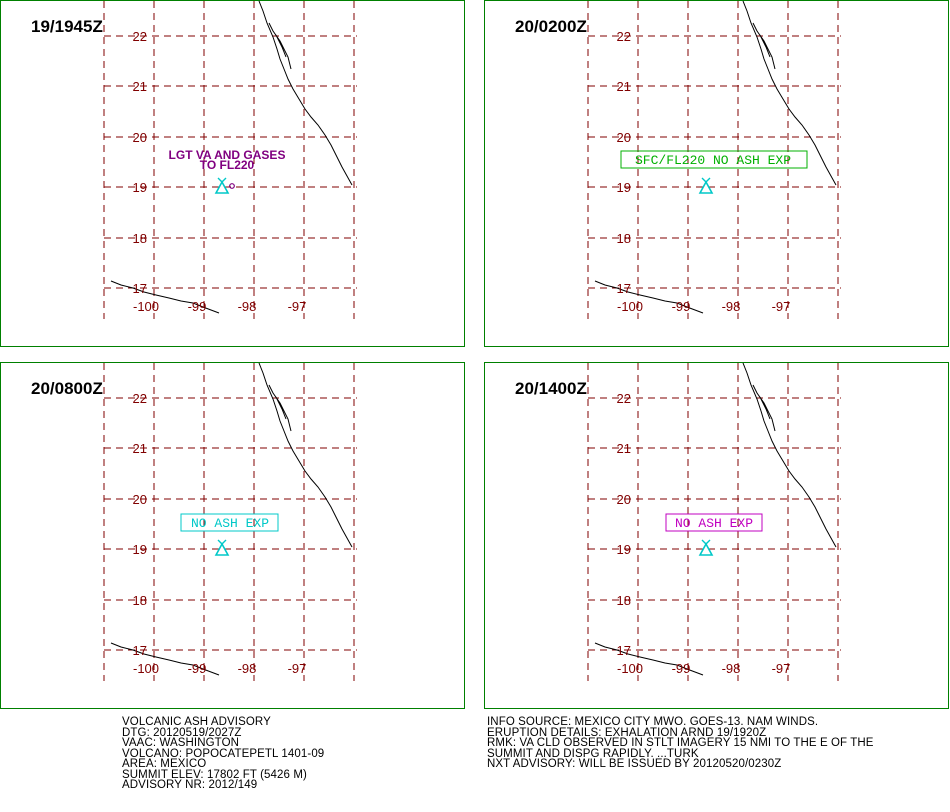  I want to click on forecast-label-text: SFC/FL220 NO ASH EXP, so click(713, 160).